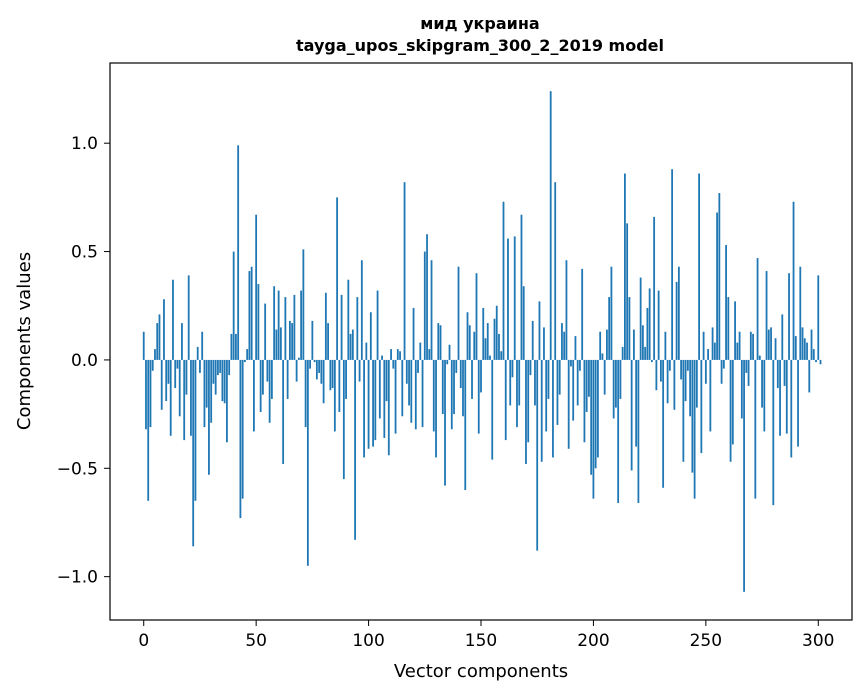 The height and width of the screenshot is (696, 867). What do you see at coordinates (256, 641) in the screenshot?
I see `x-tick-label: 50` at bounding box center [256, 641].